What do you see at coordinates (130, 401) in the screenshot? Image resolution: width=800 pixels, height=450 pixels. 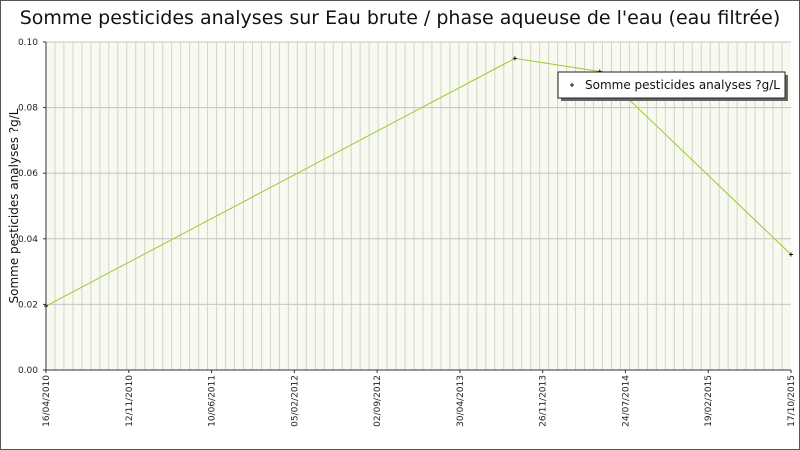 I see `x-tick-label: 12/11/2010` at bounding box center [130, 401].